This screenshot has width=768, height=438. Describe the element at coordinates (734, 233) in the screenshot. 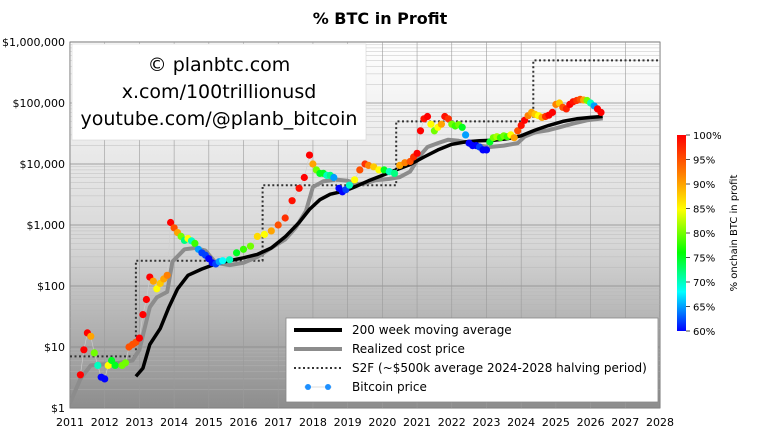

I see `colorbar-label: % onchain BTC in profit` at that location.